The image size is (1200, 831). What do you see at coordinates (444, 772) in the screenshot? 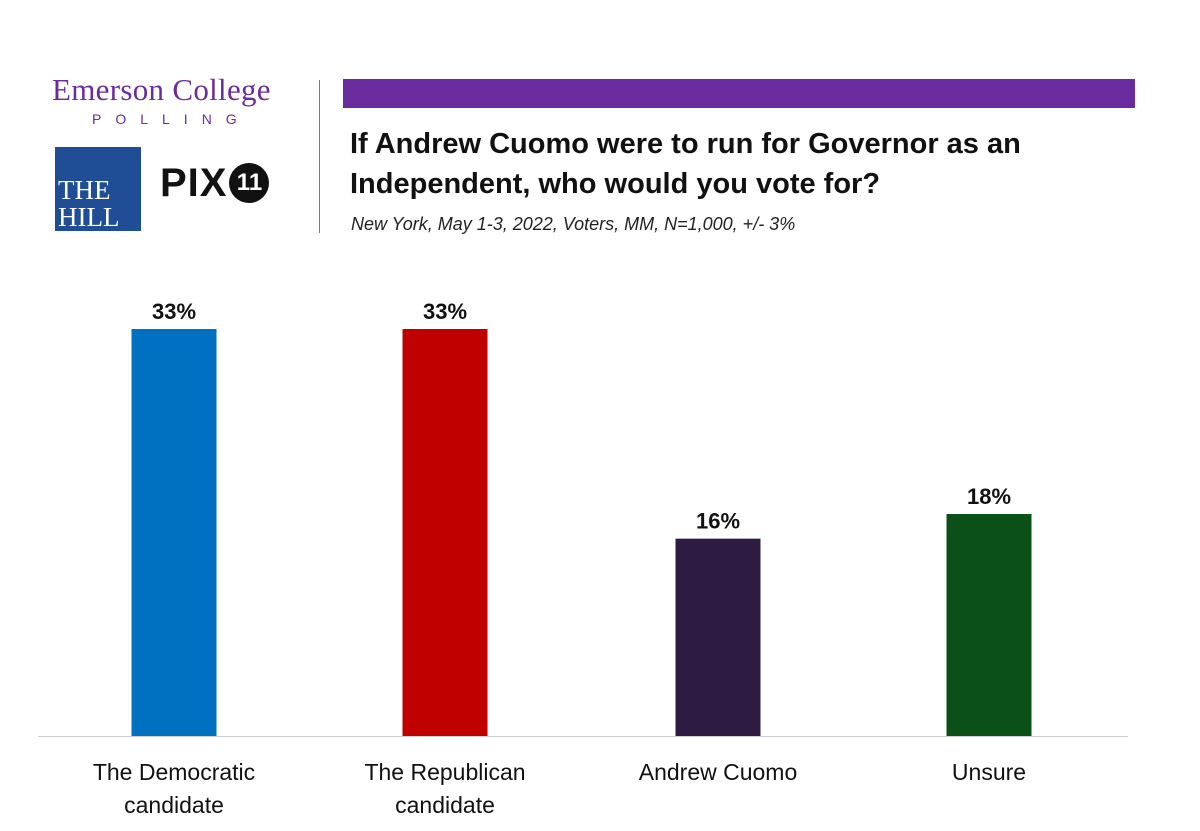
I see `category-label: The Republican` at bounding box center [444, 772].